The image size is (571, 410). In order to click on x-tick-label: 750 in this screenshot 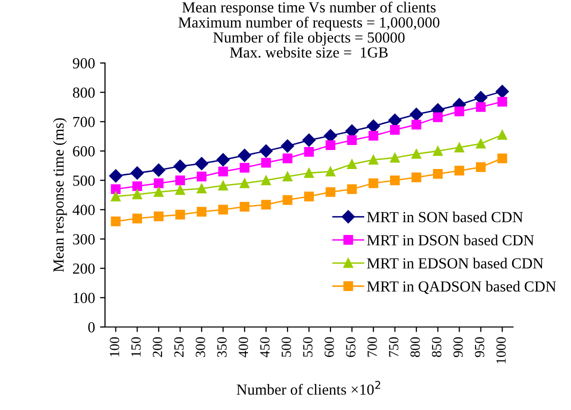, I will do `click(393, 347)`.